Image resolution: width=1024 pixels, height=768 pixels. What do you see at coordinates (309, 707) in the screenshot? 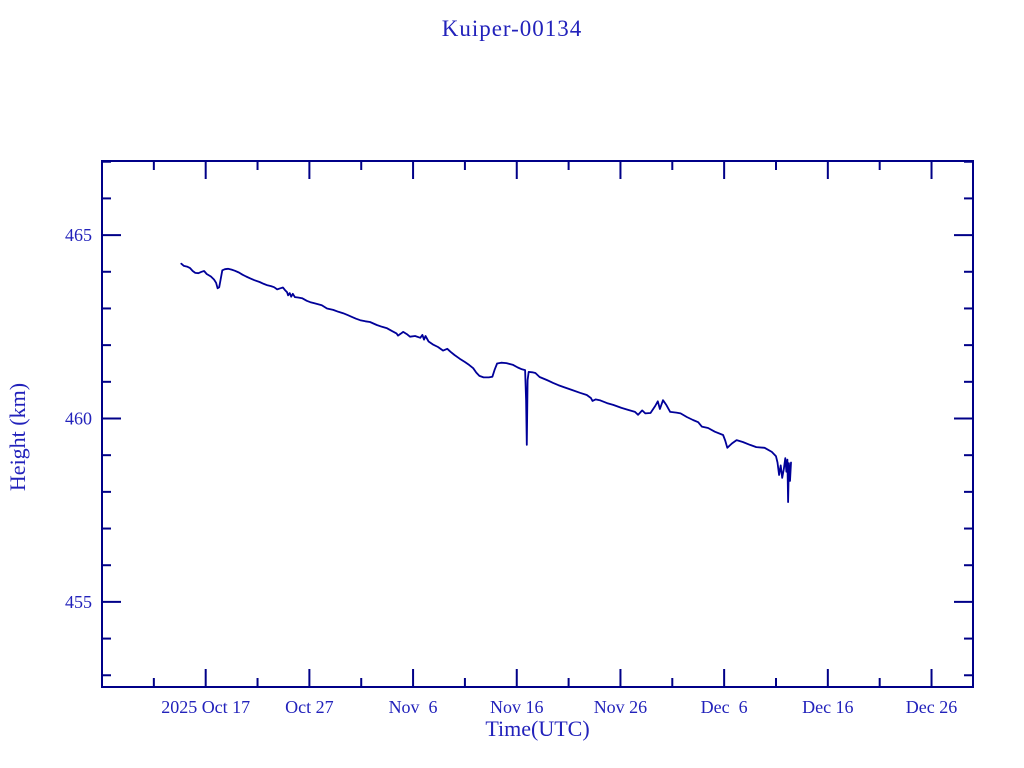
I see `x-tick-label: Oct 27` at bounding box center [309, 707].